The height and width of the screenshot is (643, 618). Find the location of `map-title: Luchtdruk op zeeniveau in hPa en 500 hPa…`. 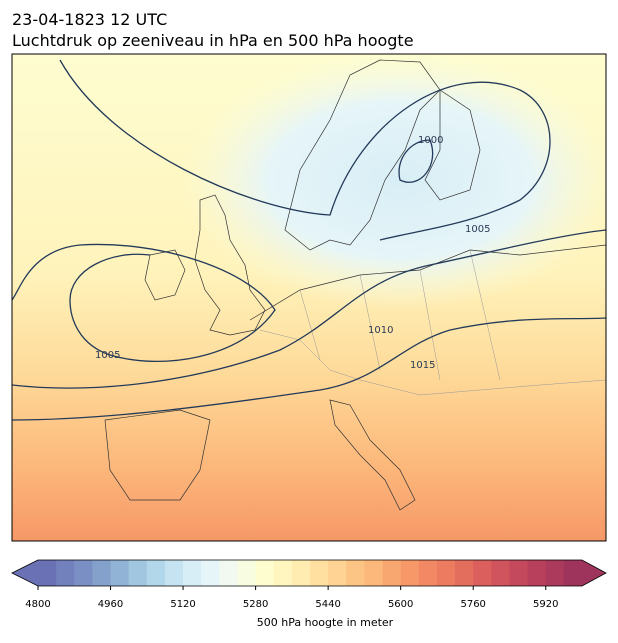

map-title: Luchtdruk op zeeniveau in hPa en 500 hPa… is located at coordinates (213, 40).